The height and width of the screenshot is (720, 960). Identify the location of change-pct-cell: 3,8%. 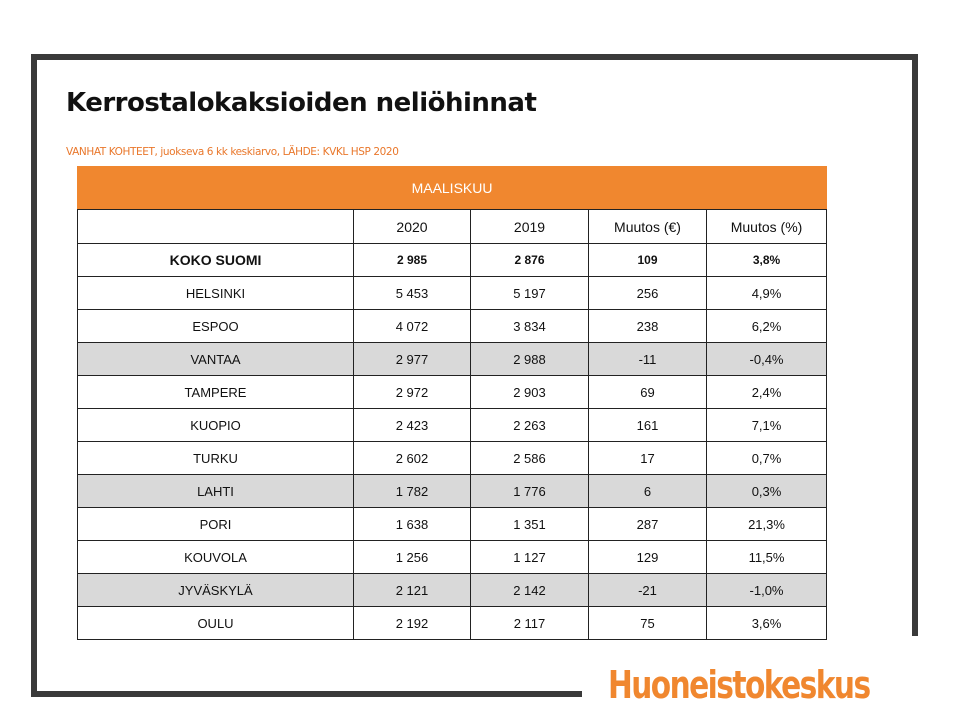
(766, 260).